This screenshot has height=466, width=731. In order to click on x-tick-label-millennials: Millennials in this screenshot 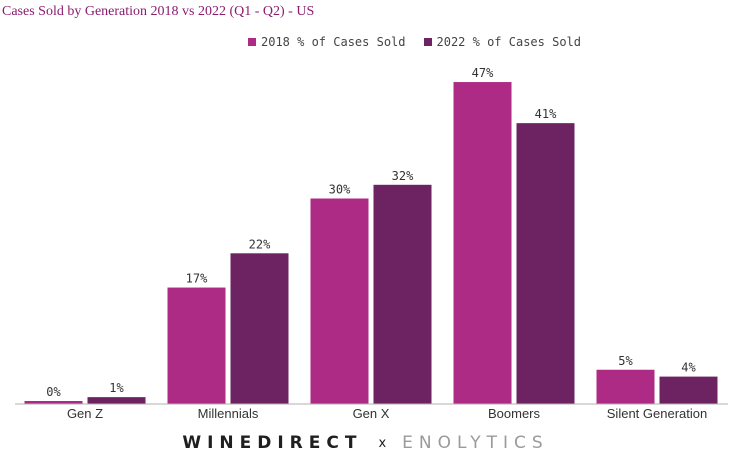, I will do `click(228, 413)`.